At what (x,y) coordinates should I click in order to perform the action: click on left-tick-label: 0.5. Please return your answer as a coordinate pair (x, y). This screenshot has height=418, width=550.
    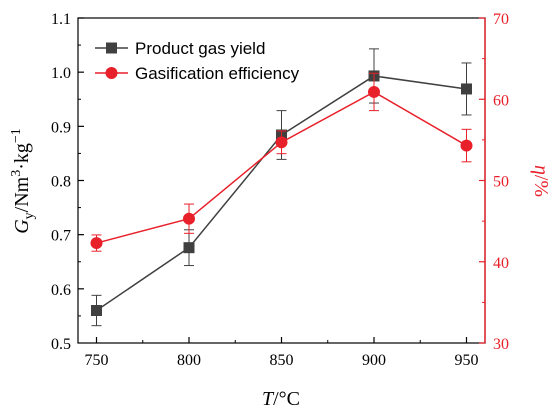
    Looking at the image, I should click on (61, 344).